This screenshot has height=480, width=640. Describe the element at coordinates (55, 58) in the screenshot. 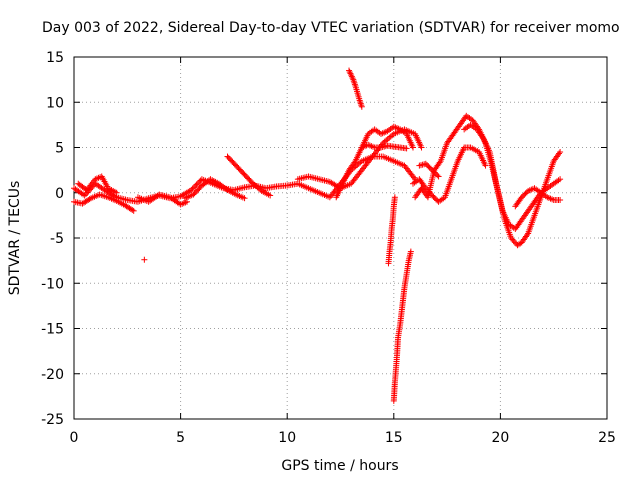

I see `y-tick-label: 15` at that location.